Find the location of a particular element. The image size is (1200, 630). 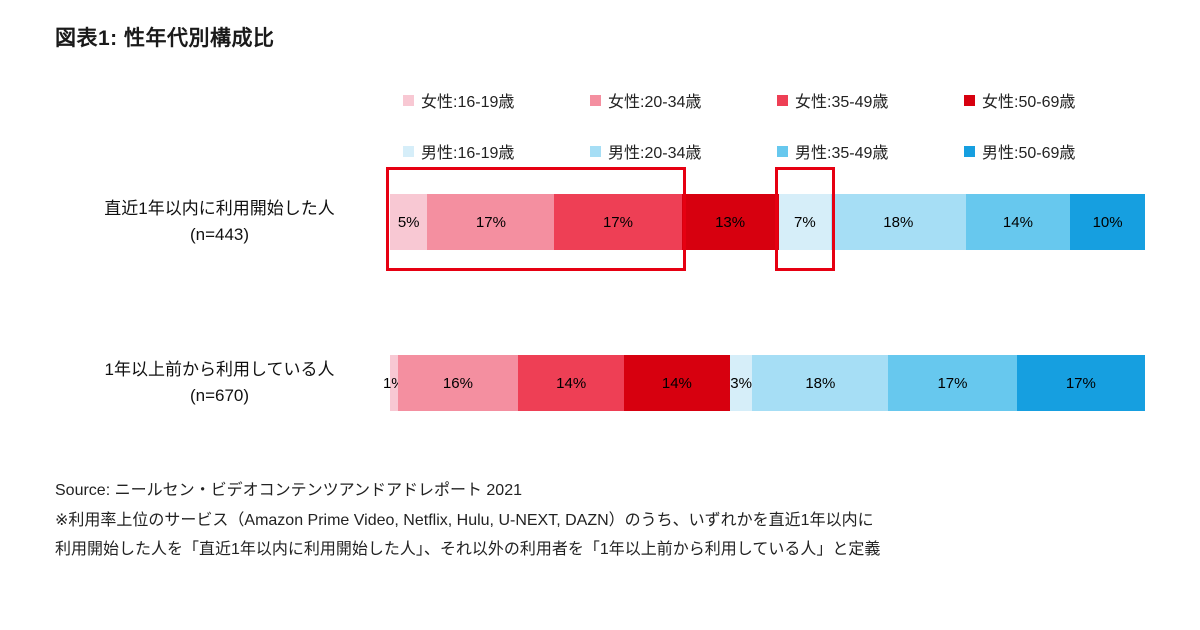

bar-row-label: 直近1年以内に利用開始した人 (n=443) is located at coordinates (222, 222).